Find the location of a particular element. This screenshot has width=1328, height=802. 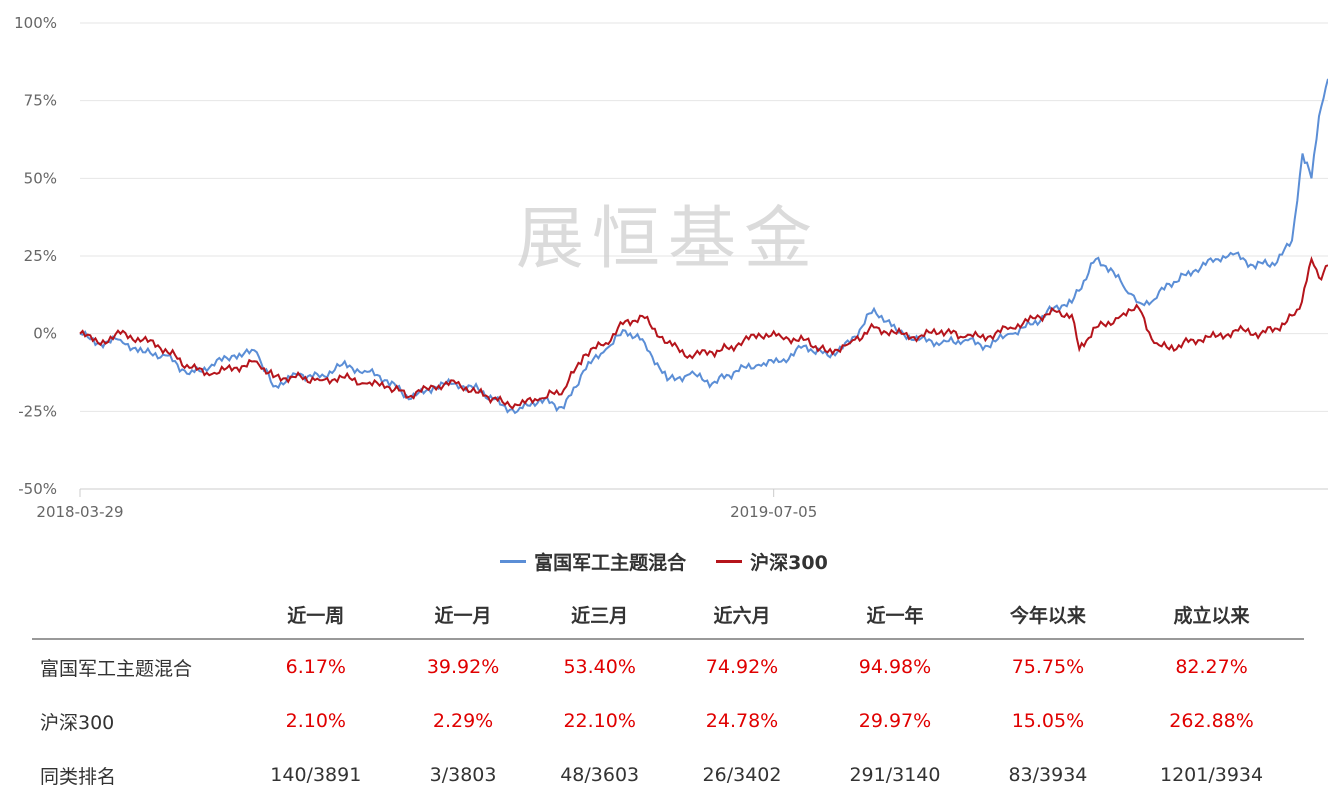

table-cell: 22.10% is located at coordinates (599, 721).